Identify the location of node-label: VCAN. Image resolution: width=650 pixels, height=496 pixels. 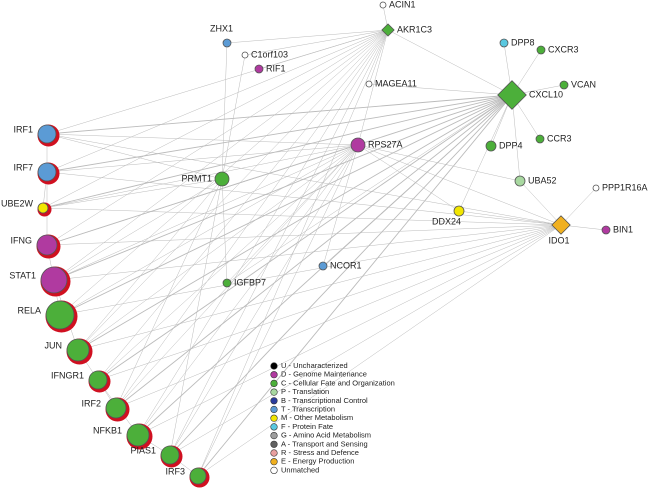
(583, 84).